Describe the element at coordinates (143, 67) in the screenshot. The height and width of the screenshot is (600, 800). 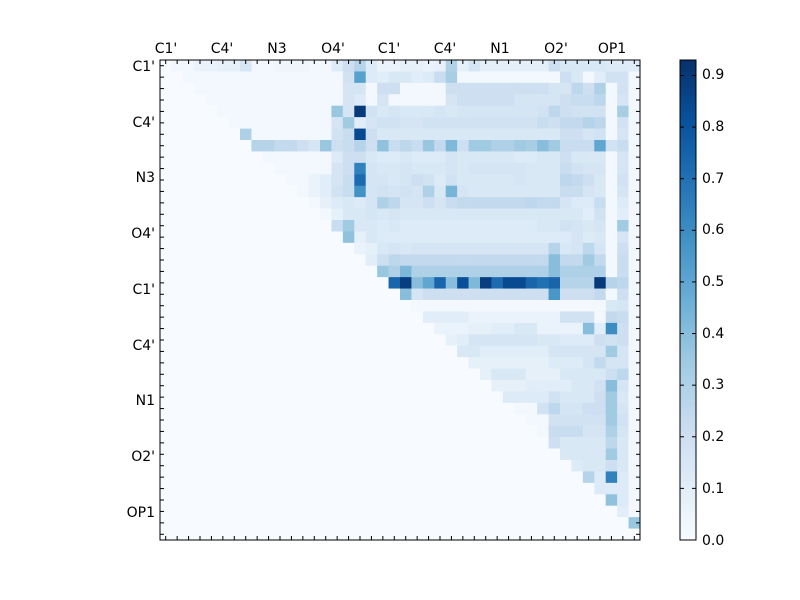
I see `y-tick-label-c1-prime: C1'` at that location.